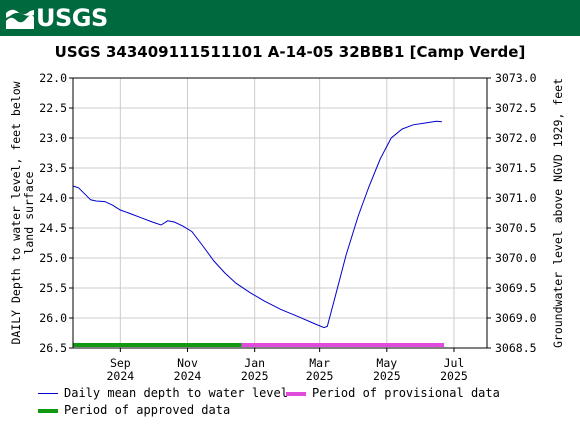 Image resolution: width=580 pixels, height=430 pixels. Describe the element at coordinates (53, 348) in the screenshot. I see `left-tick-label: 26.5` at that location.